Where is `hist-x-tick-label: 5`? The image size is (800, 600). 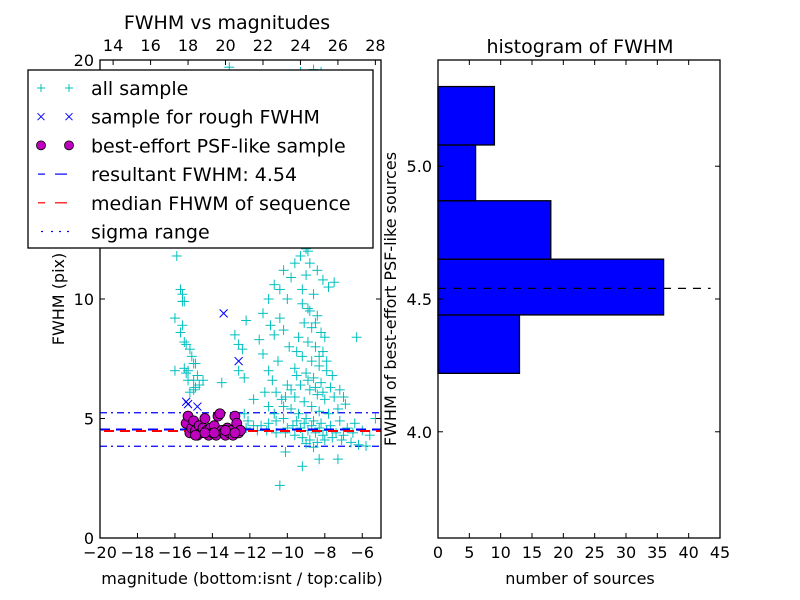
hist-x-tick-label: 5 is located at coordinates (469, 552).